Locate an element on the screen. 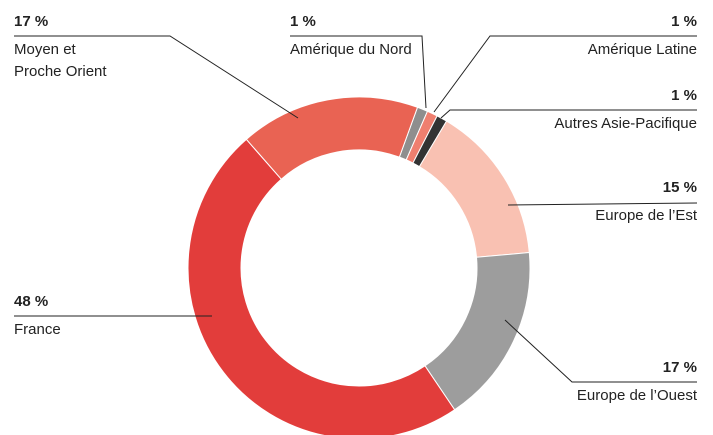 The width and height of the screenshot is (713, 435). percent-label: 15 % is located at coordinates (679, 187).